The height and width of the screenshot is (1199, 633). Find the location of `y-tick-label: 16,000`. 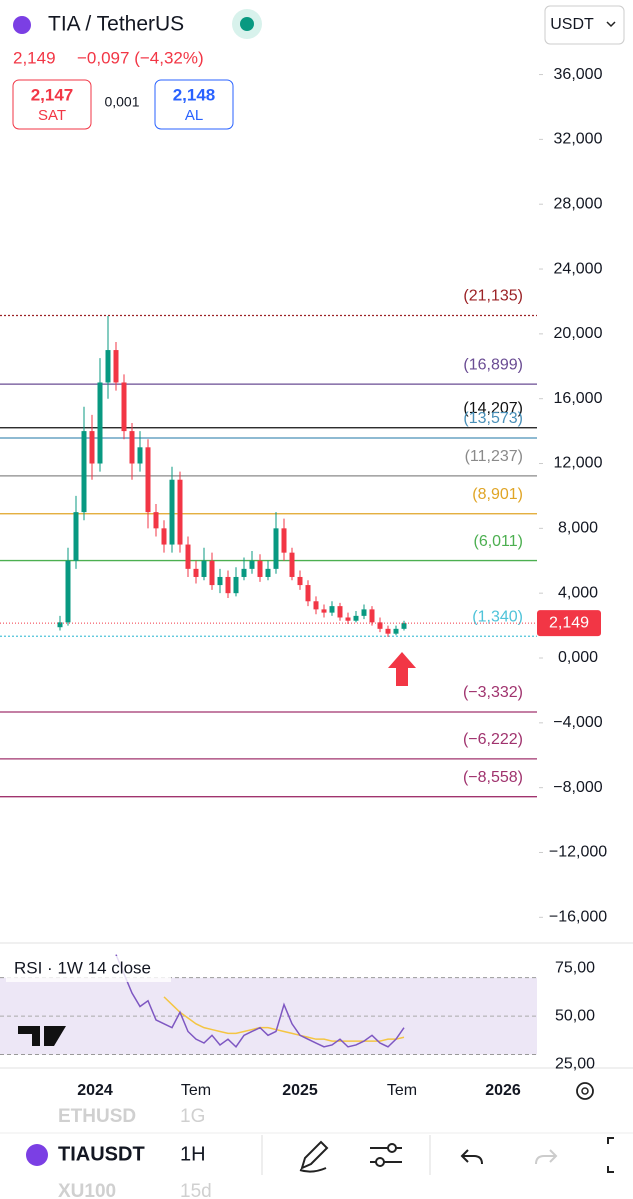

y-tick-label: 16,000 is located at coordinates (578, 398).